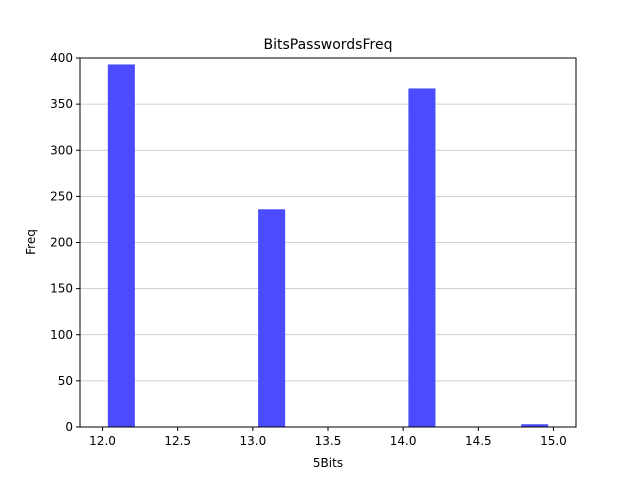 This screenshot has height=480, width=640. What do you see at coordinates (65, 381) in the screenshot?
I see `y-tick-label: 50` at bounding box center [65, 381].